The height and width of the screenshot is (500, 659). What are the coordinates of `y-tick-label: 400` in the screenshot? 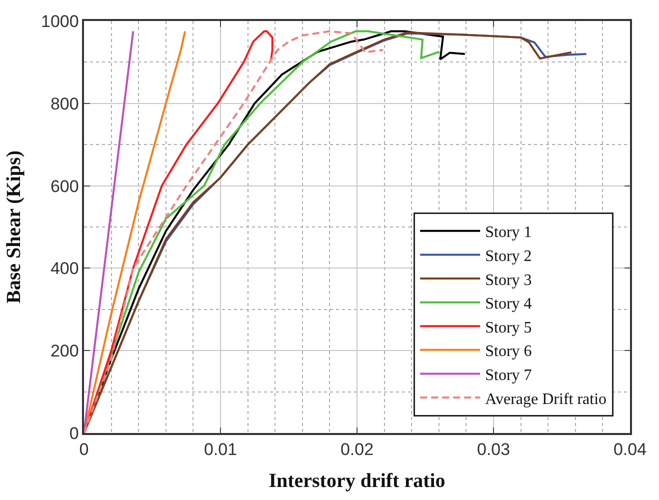 It's located at (64, 268).